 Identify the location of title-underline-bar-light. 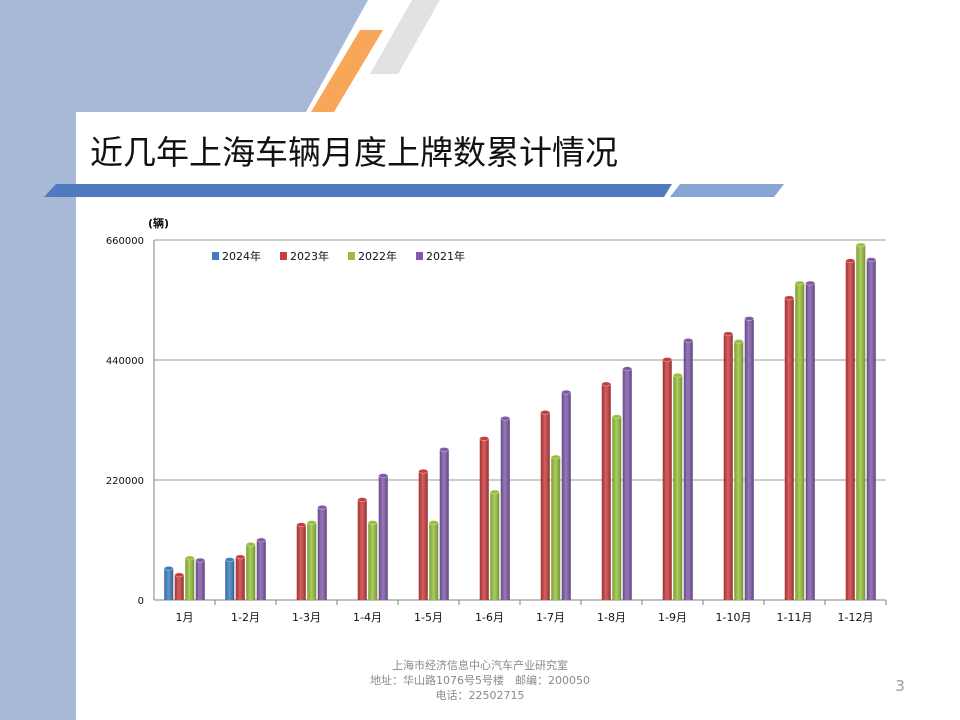
(727, 190).